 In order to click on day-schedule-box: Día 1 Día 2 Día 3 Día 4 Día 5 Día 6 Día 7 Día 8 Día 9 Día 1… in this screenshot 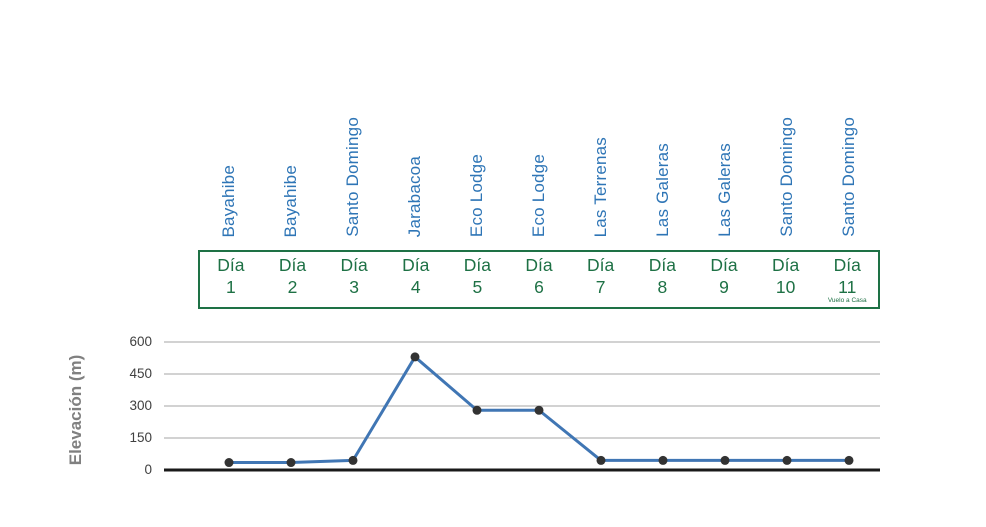, I will do `click(539, 279)`.